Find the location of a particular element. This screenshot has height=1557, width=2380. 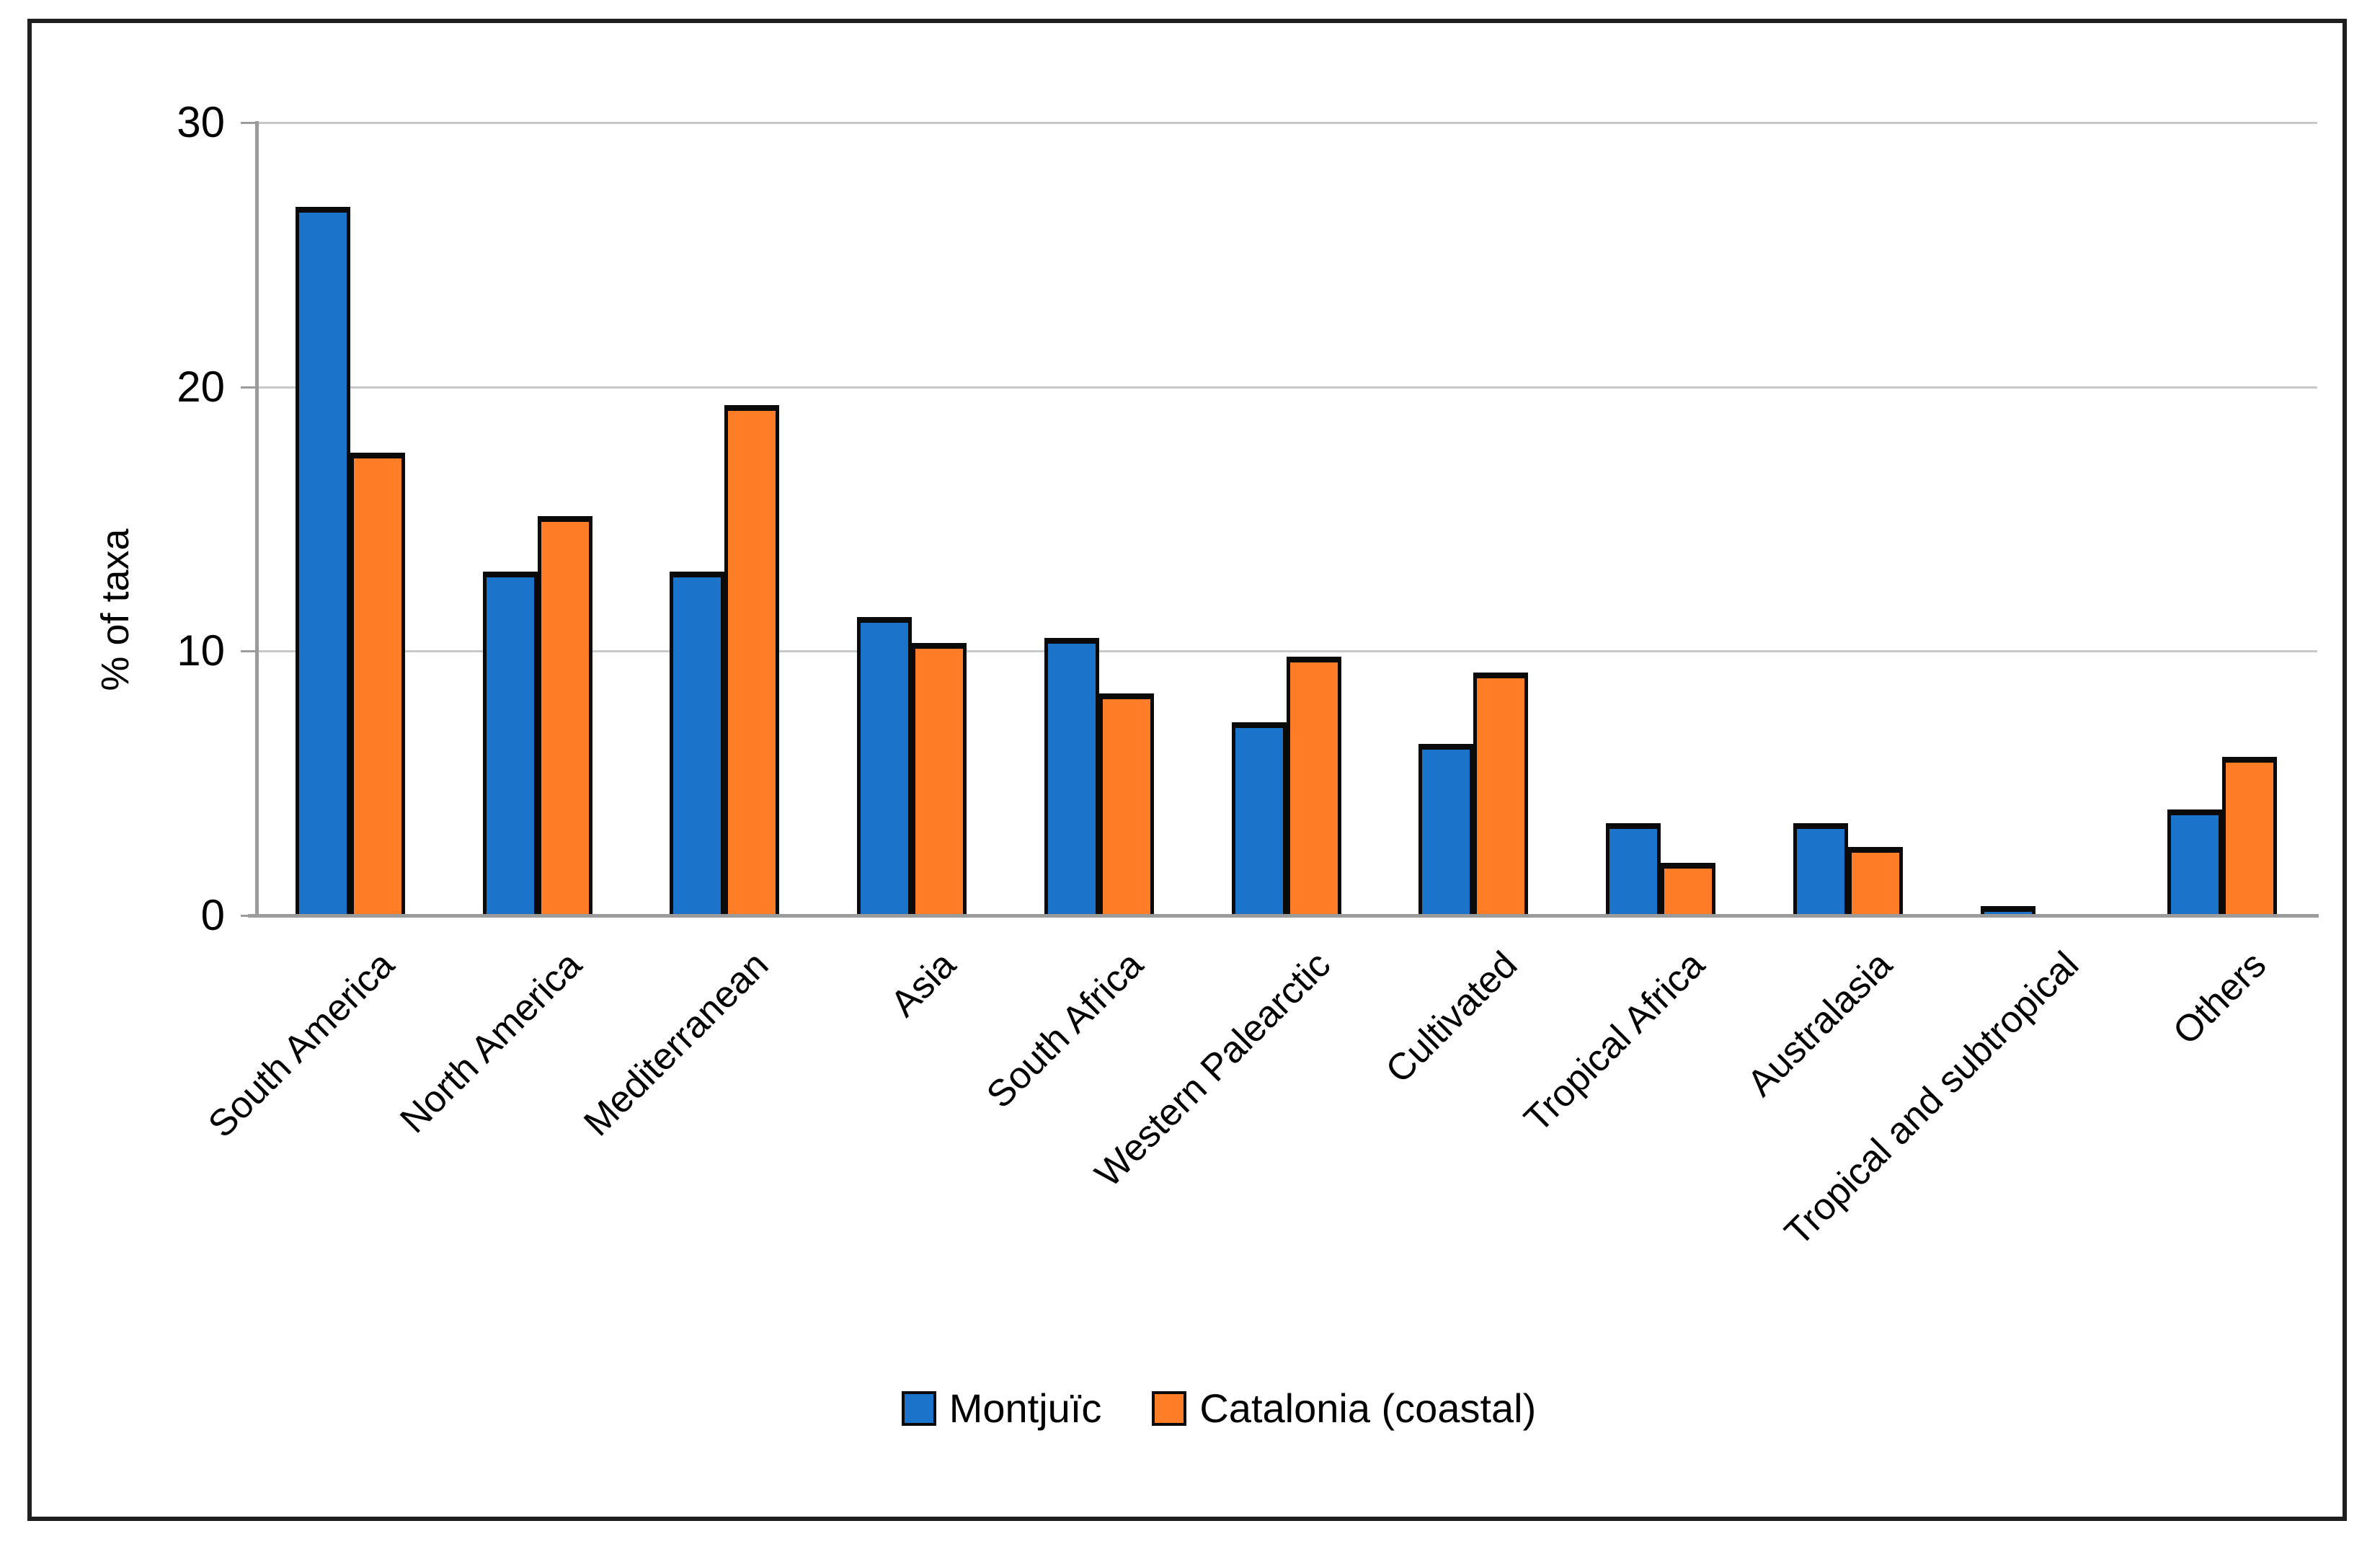

legend-item-catalonia-coastal-: Catalonia (coastal) is located at coordinates (1344, 1408).